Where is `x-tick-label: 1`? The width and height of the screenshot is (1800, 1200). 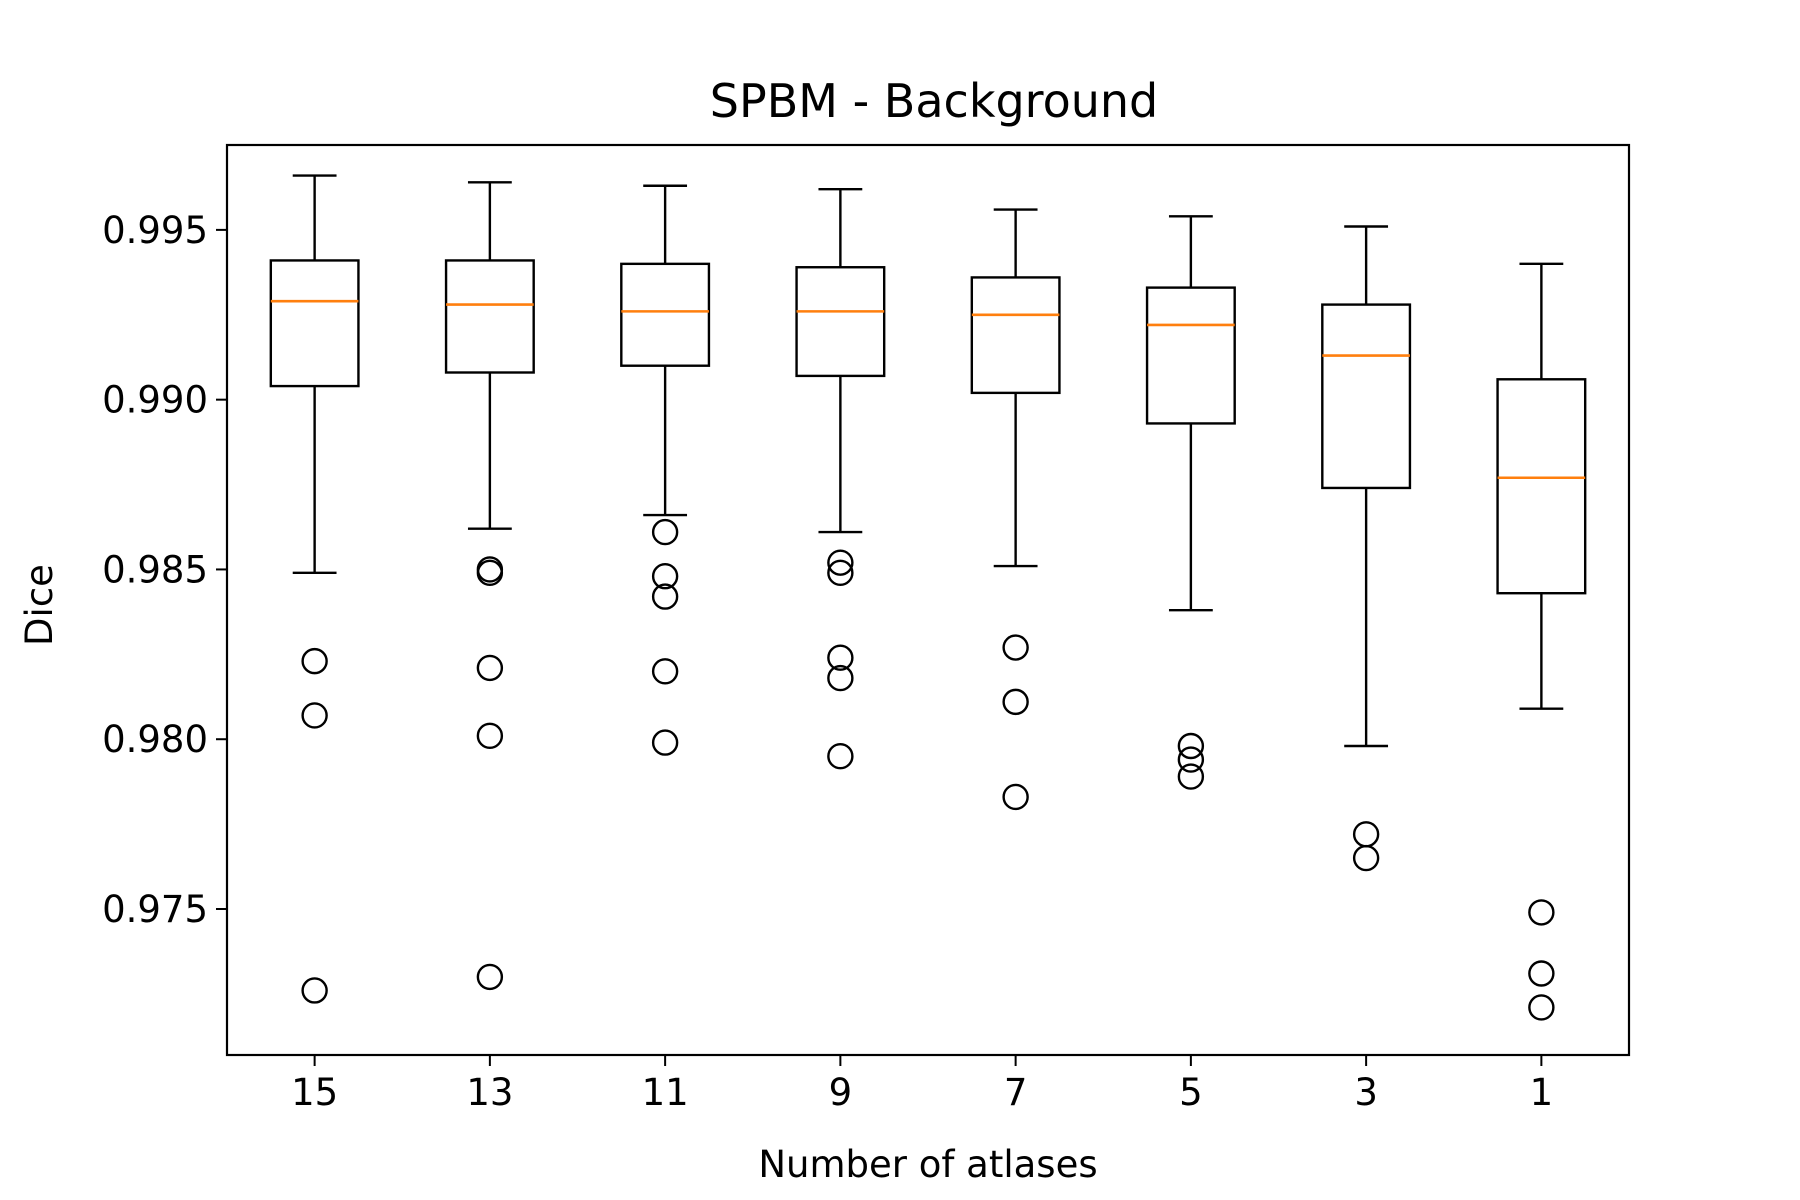
x-tick-label: 1 is located at coordinates (1542, 1092).